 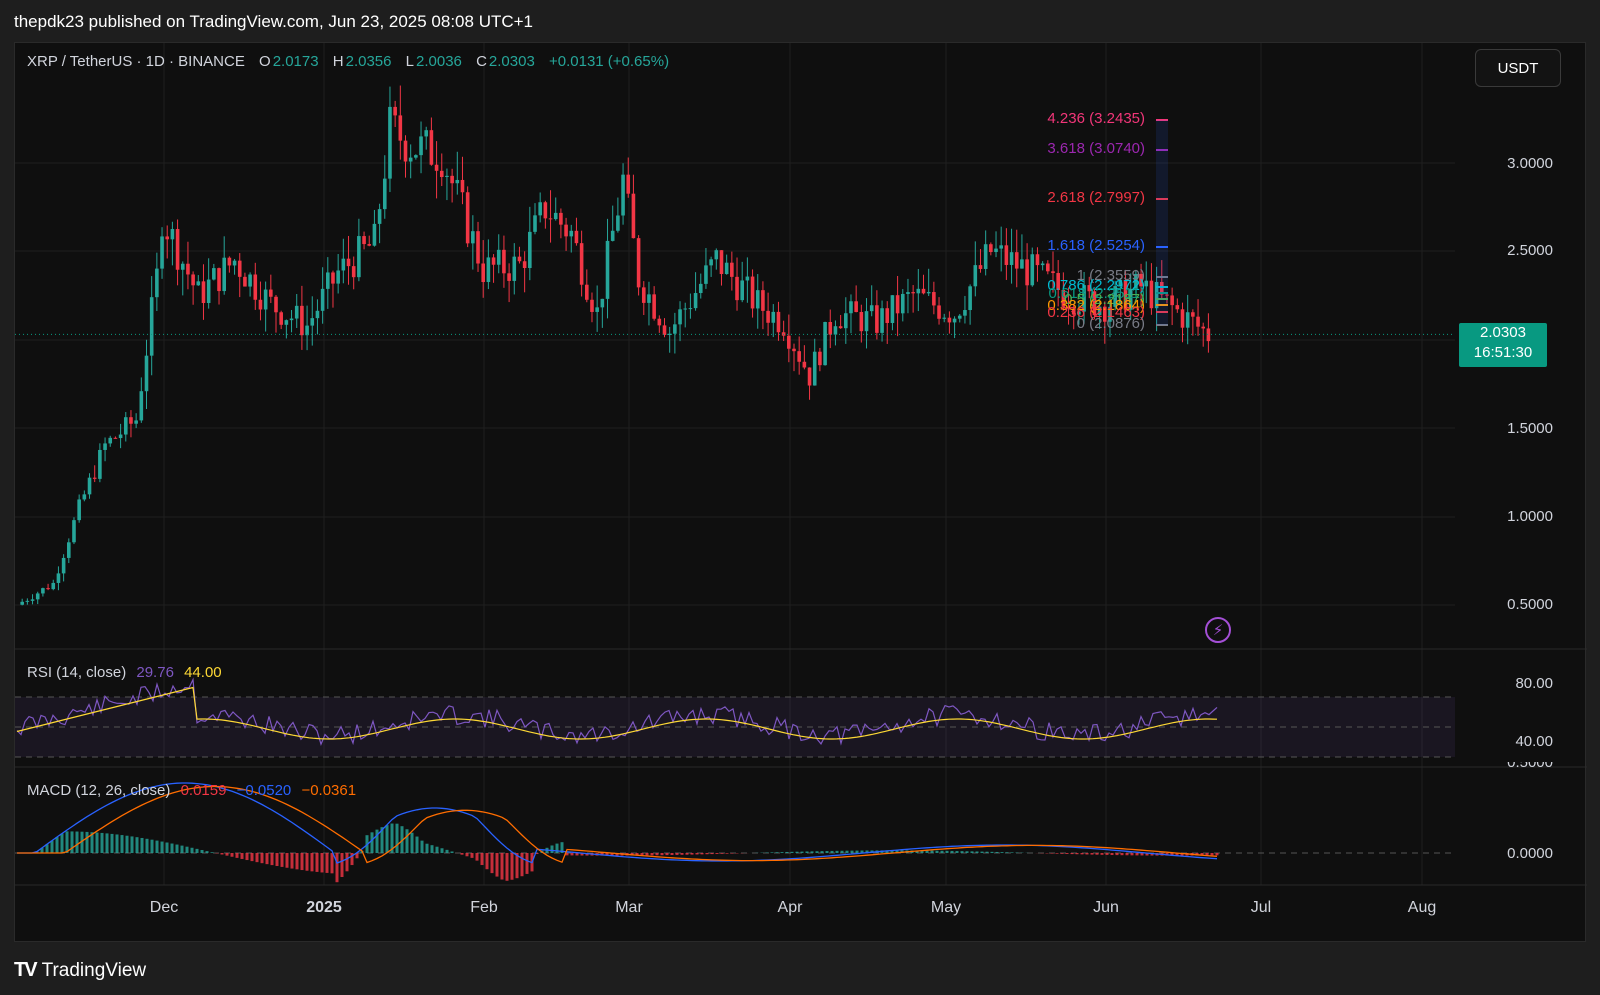 I want to click on date-axis-label: Feb, so click(x=484, y=907).